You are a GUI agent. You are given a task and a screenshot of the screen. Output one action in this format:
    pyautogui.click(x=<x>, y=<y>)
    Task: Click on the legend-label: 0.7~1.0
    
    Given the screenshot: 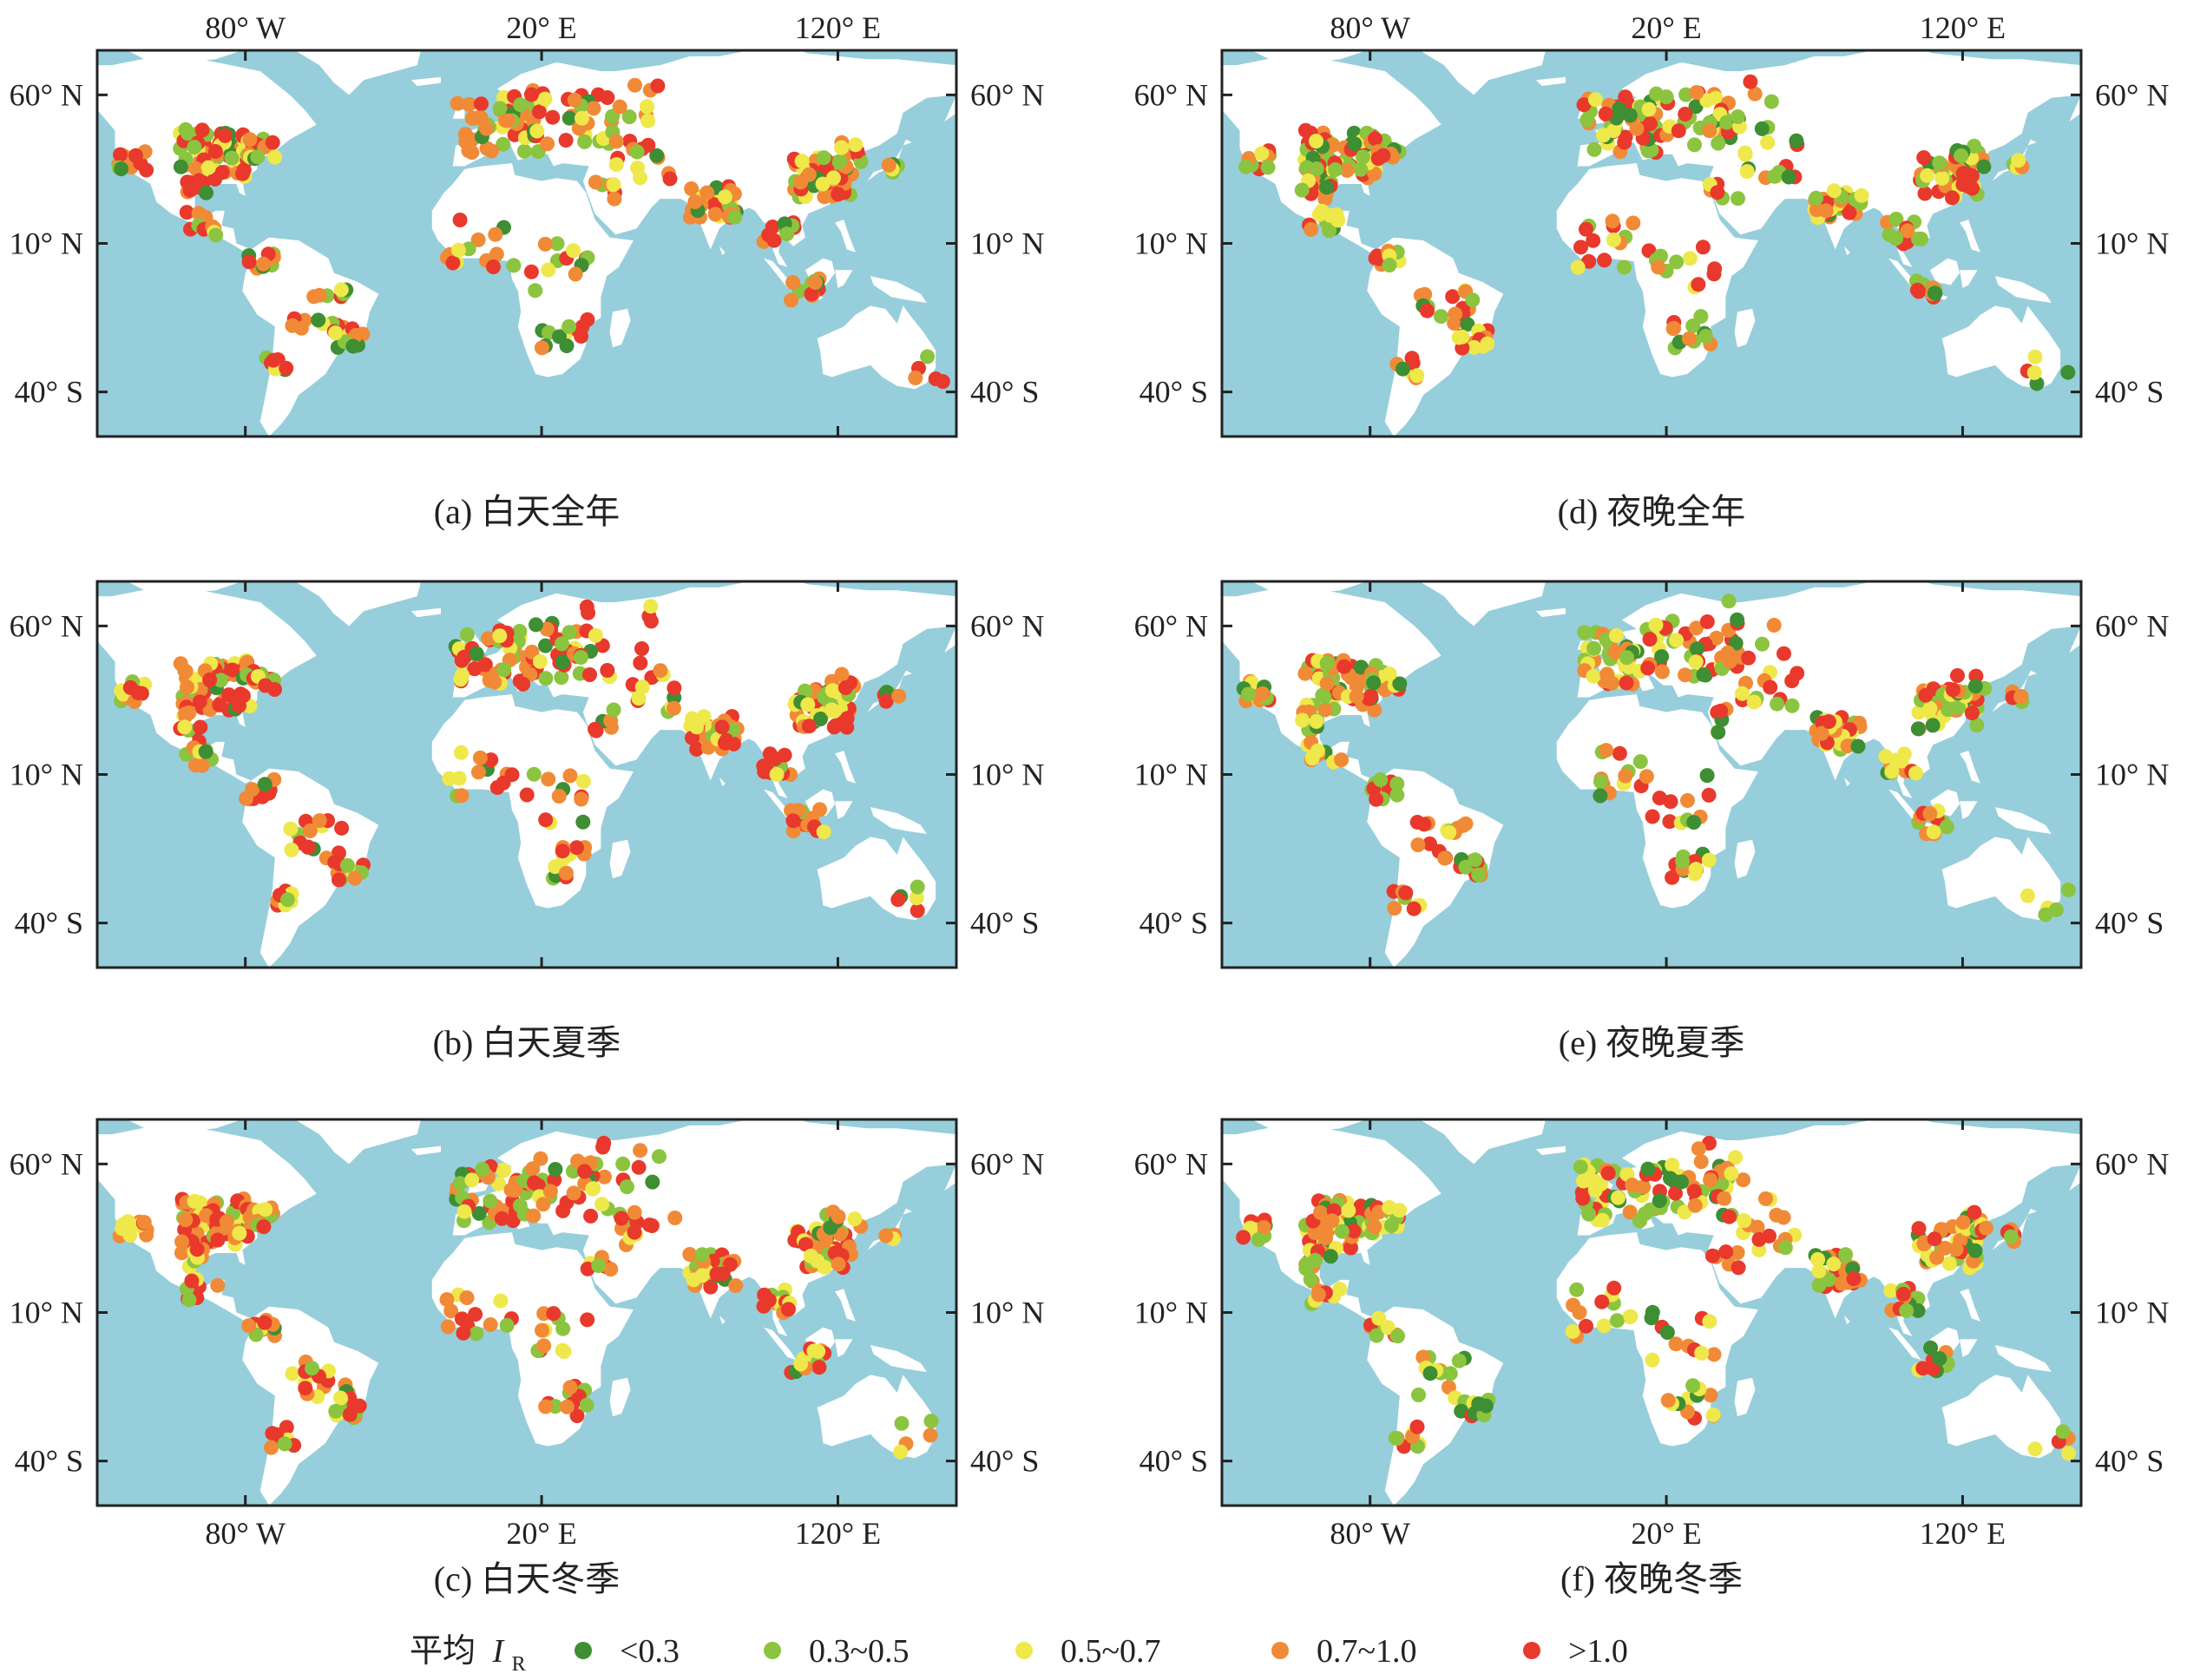 What is the action you would take?
    pyautogui.click(x=1367, y=1651)
    